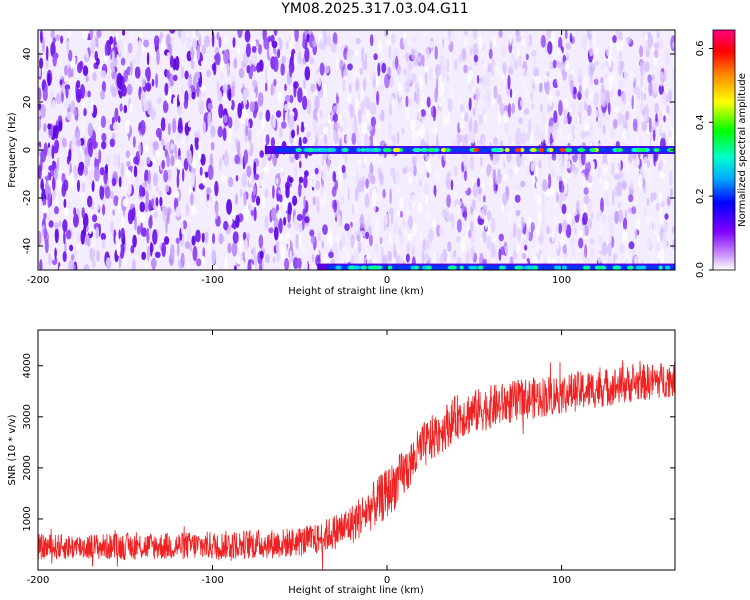 The width and height of the screenshot is (750, 600). What do you see at coordinates (469, 208) in the screenshot?
I see `spectrogram-carrier-lines` at bounding box center [469, 208].